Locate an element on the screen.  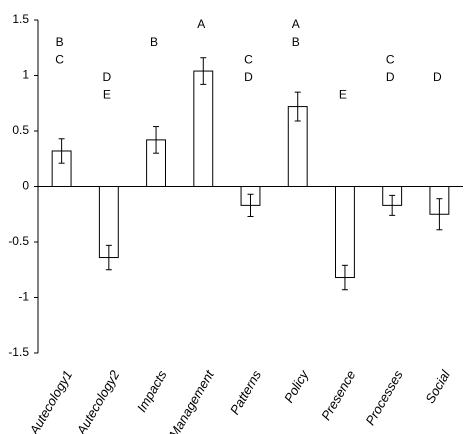
x-tick-label: Autecology1 is located at coordinates (50, 401).